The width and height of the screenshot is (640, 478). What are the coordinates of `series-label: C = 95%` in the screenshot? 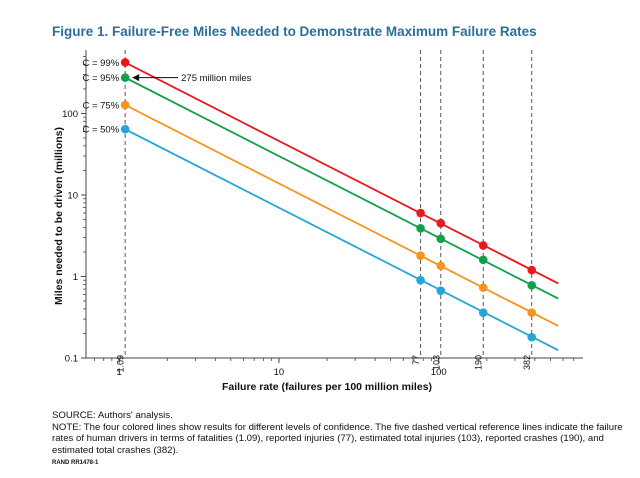 It's located at (100, 78).